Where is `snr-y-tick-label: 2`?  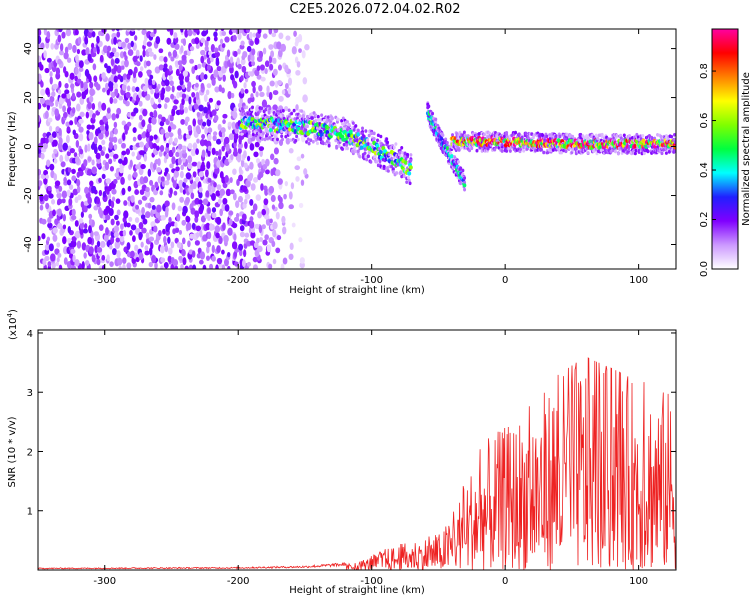 snr-y-tick-label: 2 is located at coordinates (30, 452).